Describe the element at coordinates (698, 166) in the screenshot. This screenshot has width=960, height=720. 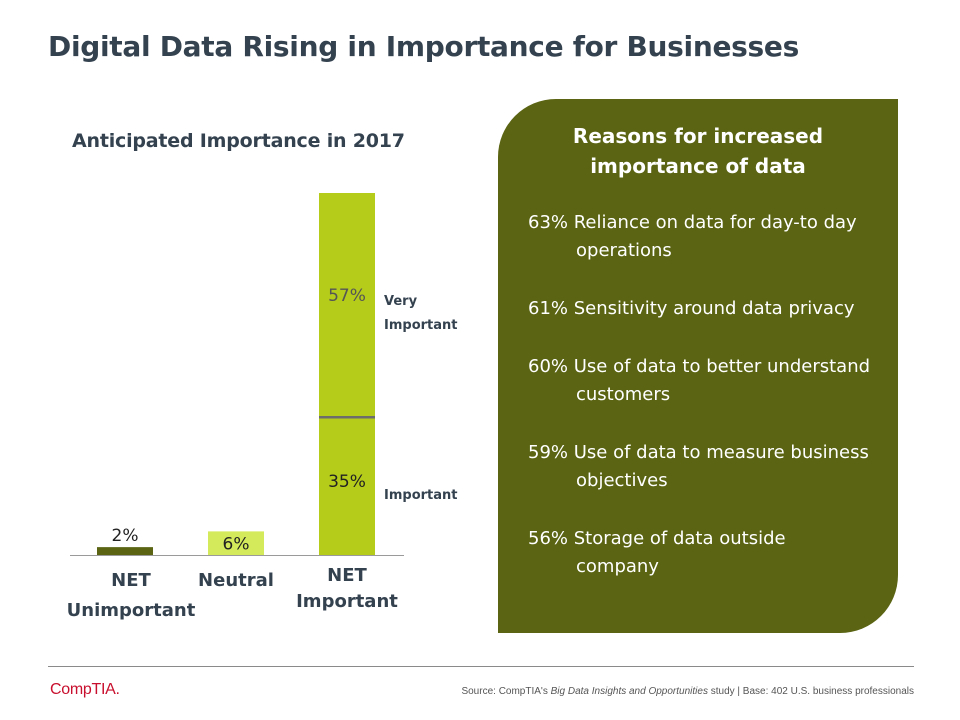
I see `reasons-panel-title-line-2: importance of data` at that location.